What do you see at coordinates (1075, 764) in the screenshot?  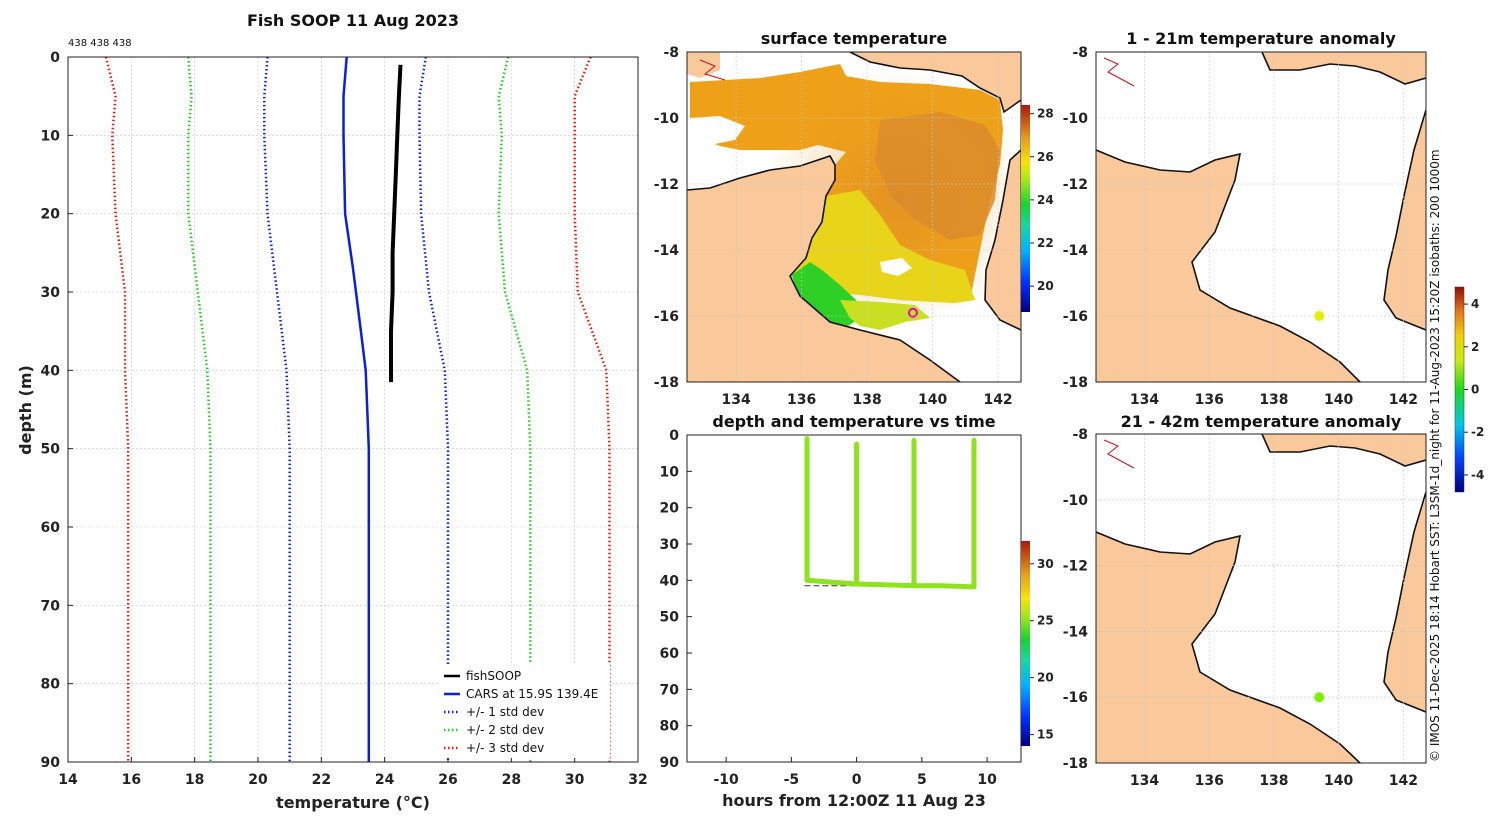 I see `anomaly2-lat-label: -18` at bounding box center [1075, 764].